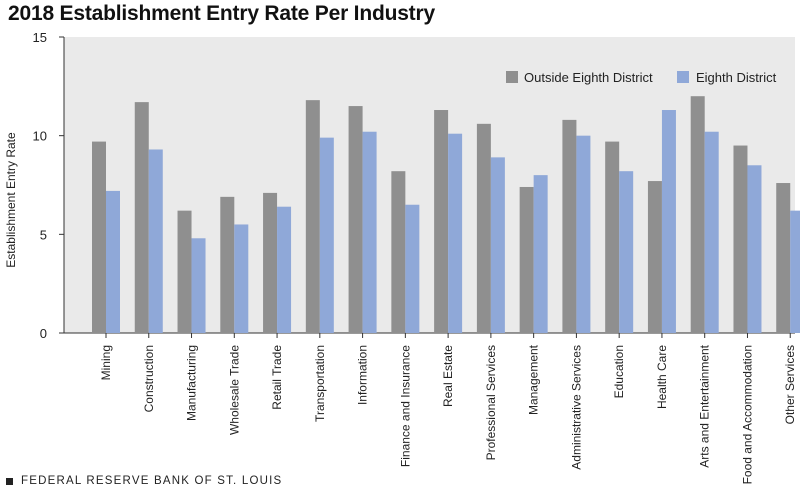  Describe the element at coordinates (99, 237) in the screenshot. I see `bar-outside-mining` at that location.